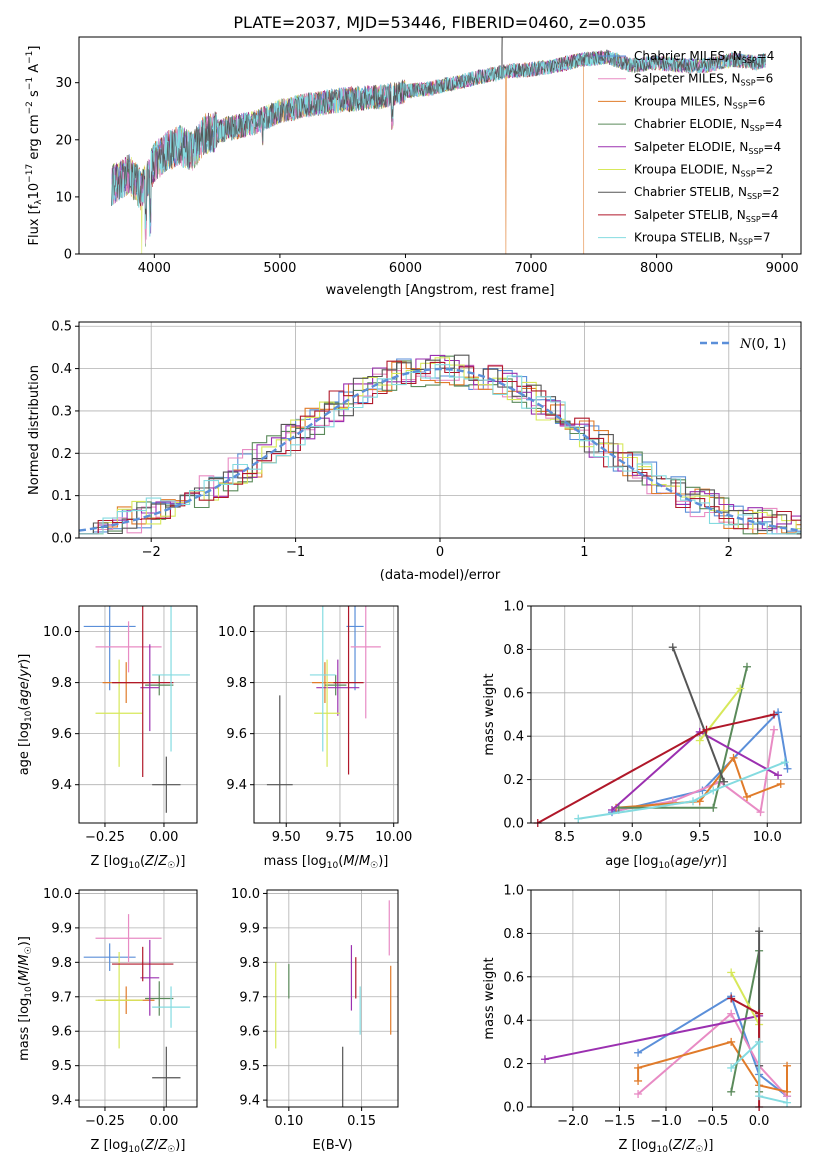 The image size is (819, 1170). I want to click on legend-label: Chabrier MILES, NSSP=4, so click(704, 57).